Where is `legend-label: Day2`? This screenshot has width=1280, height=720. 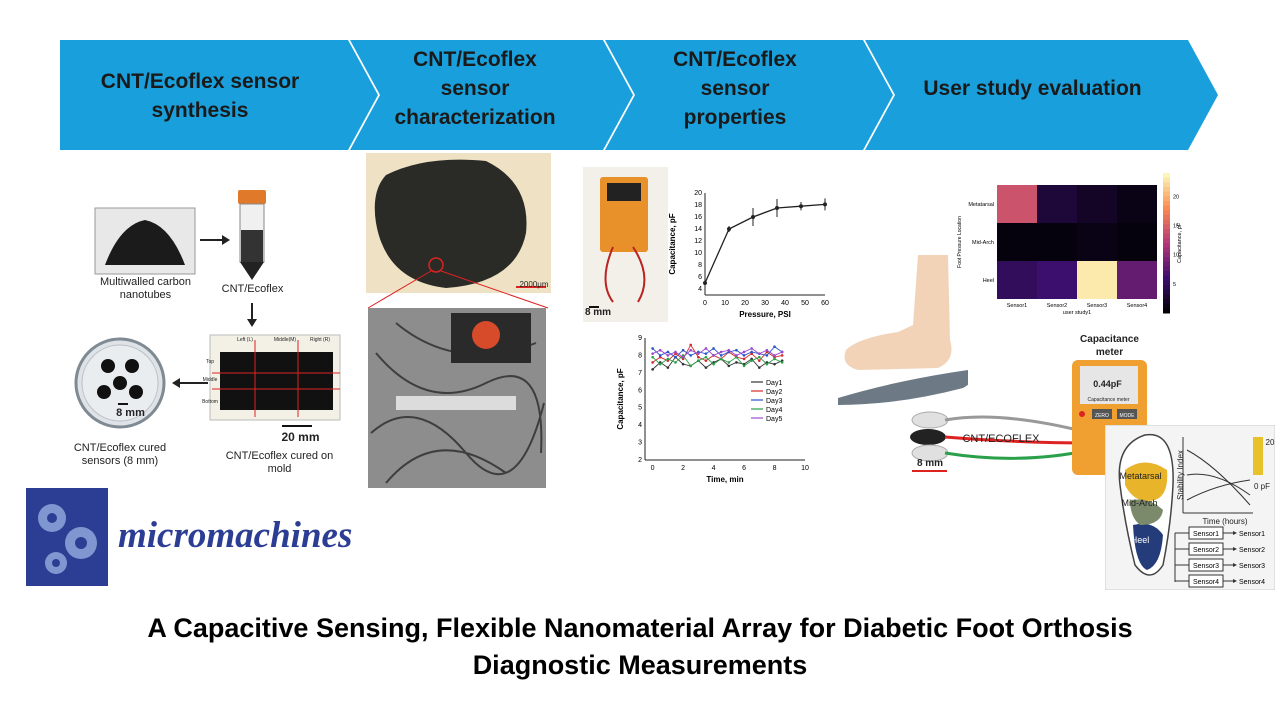
legend-label: Day2 is located at coordinates (774, 392).